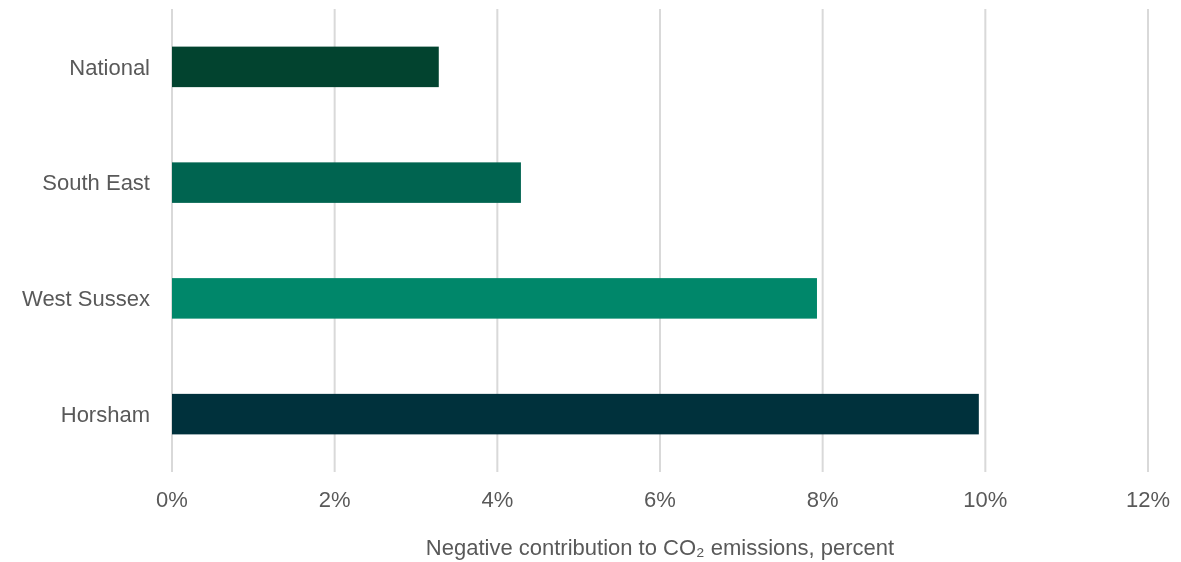 This screenshot has width=1181, height=562. What do you see at coordinates (86, 299) in the screenshot?
I see `y-tick-label: West Sussex` at bounding box center [86, 299].